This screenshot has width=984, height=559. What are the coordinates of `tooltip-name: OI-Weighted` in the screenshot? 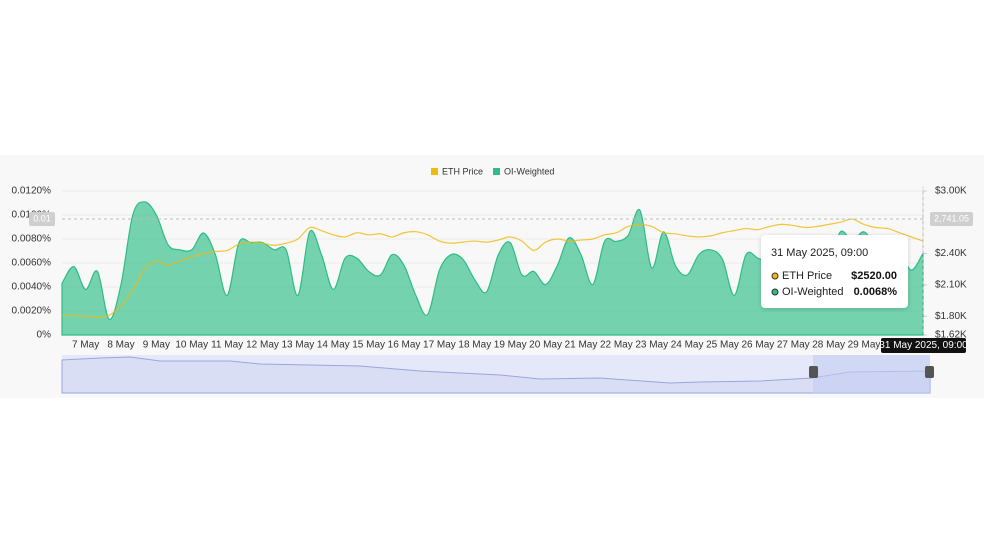 It's located at (813, 292).